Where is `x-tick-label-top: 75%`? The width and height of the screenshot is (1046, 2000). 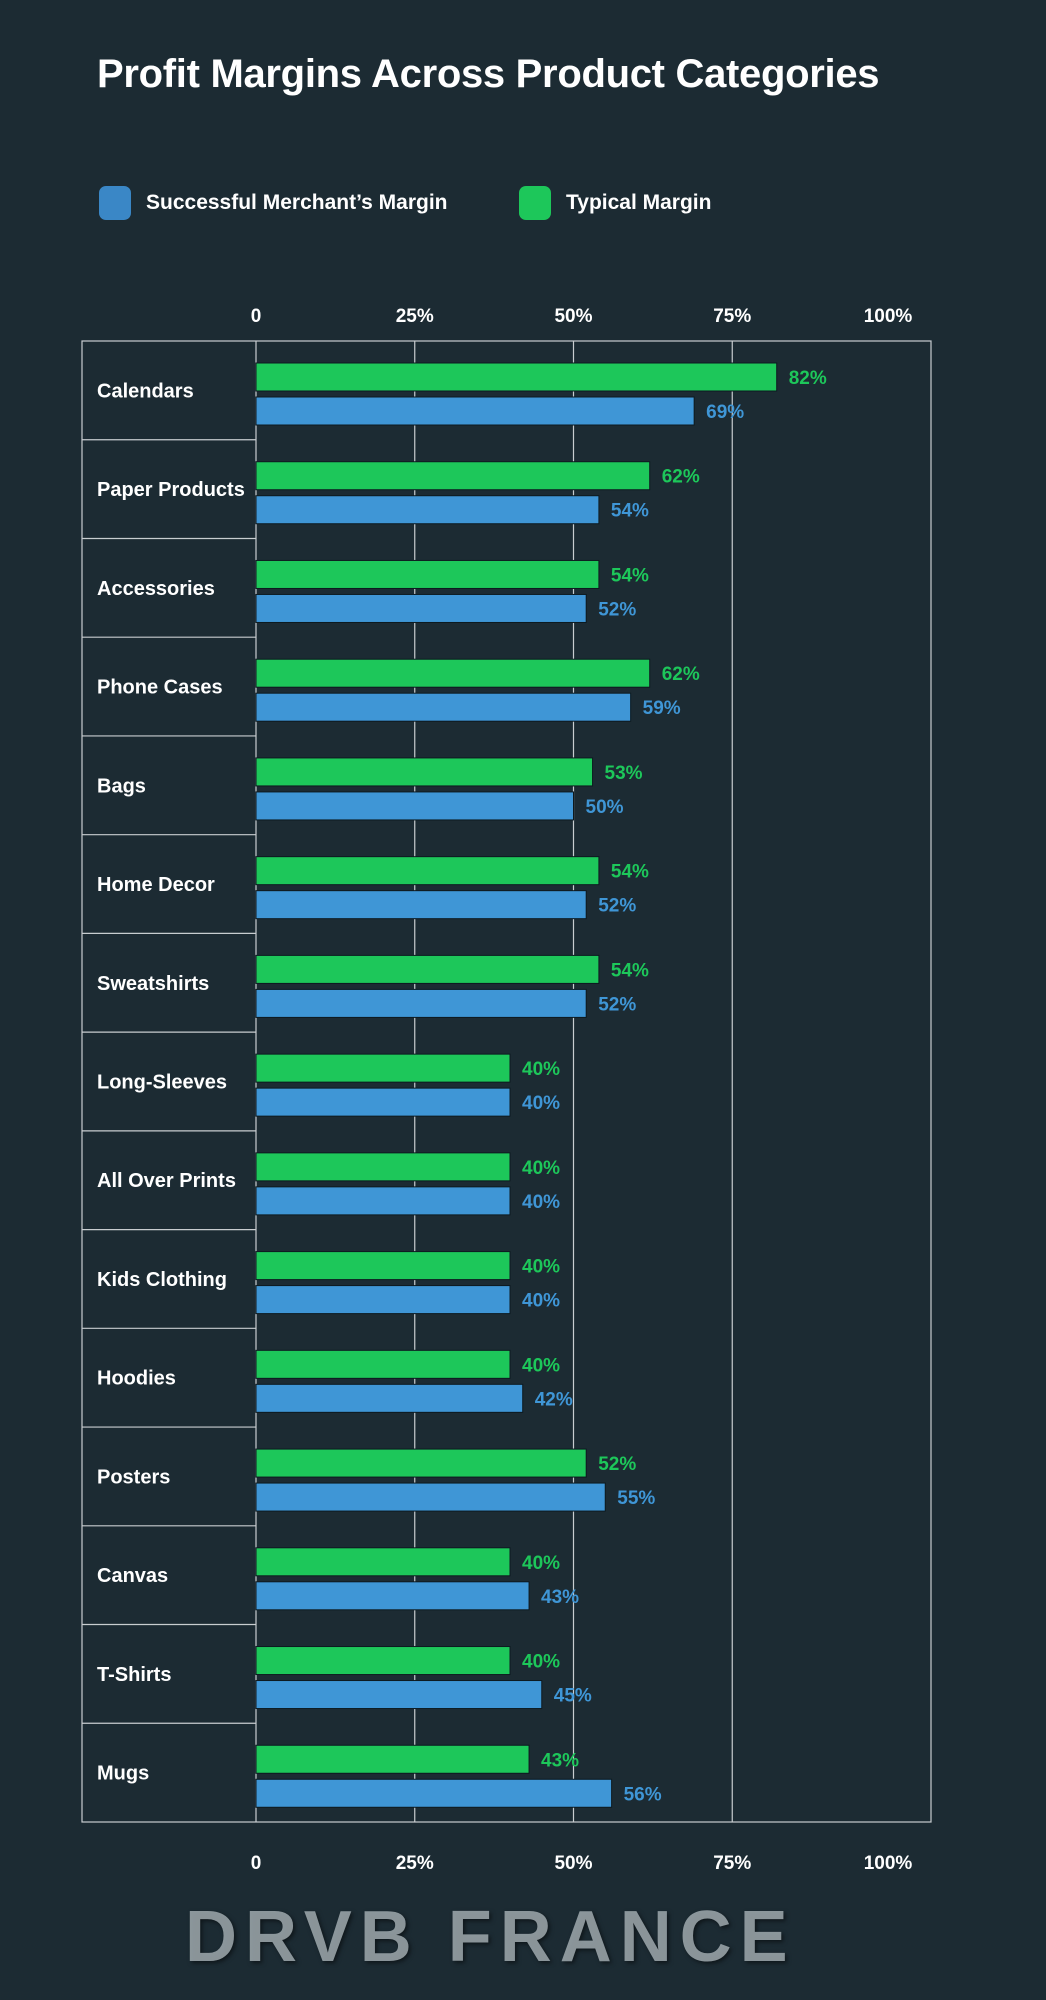
x-tick-label-top: 75% is located at coordinates (732, 316).